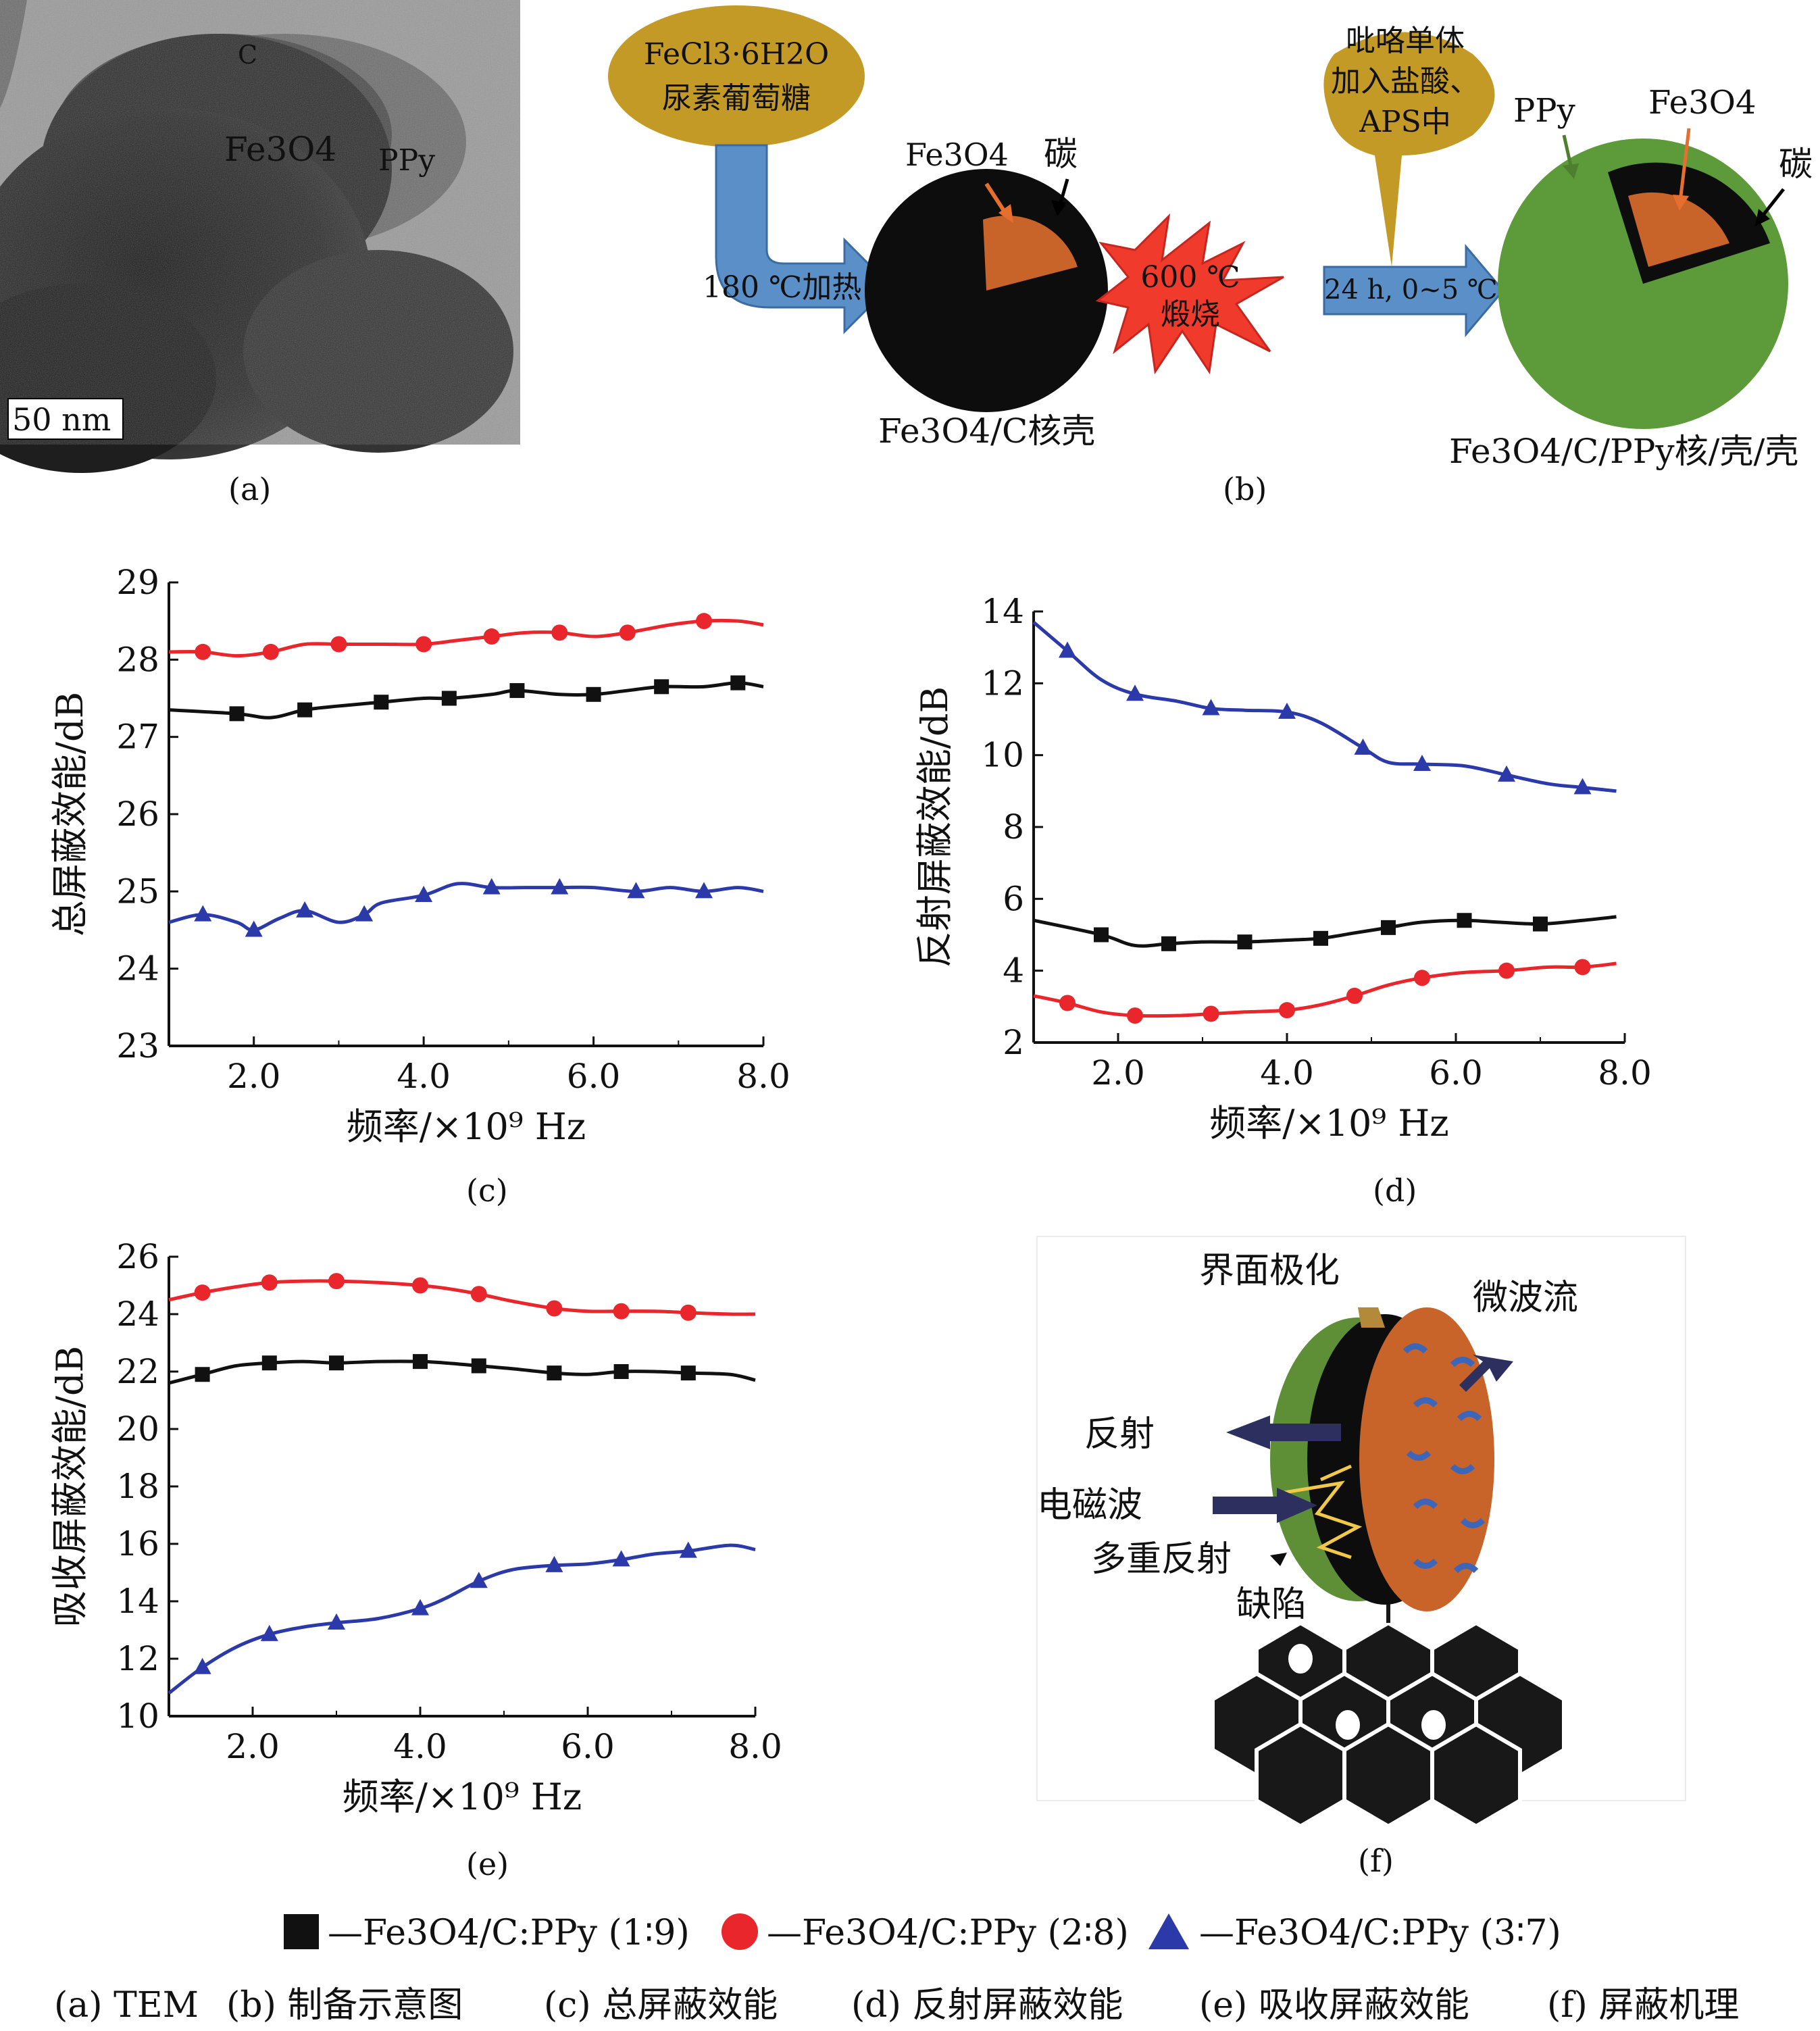 Image resolution: width=1820 pixels, height=2031 pixels. Describe the element at coordinates (1544, 111) in the screenshot. I see `product-ppy-label: PPy` at that location.